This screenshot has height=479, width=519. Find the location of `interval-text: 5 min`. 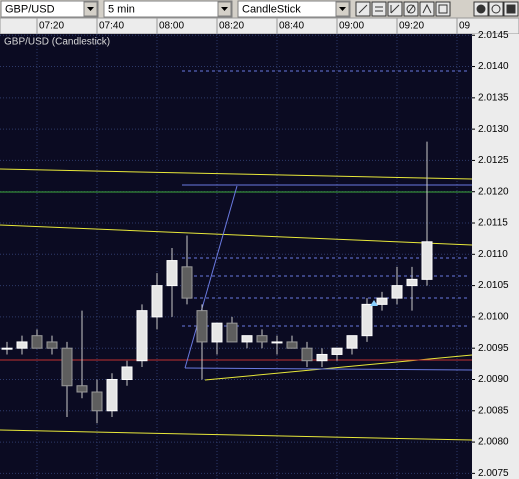

interval-text: 5 min is located at coordinates (121, 9).